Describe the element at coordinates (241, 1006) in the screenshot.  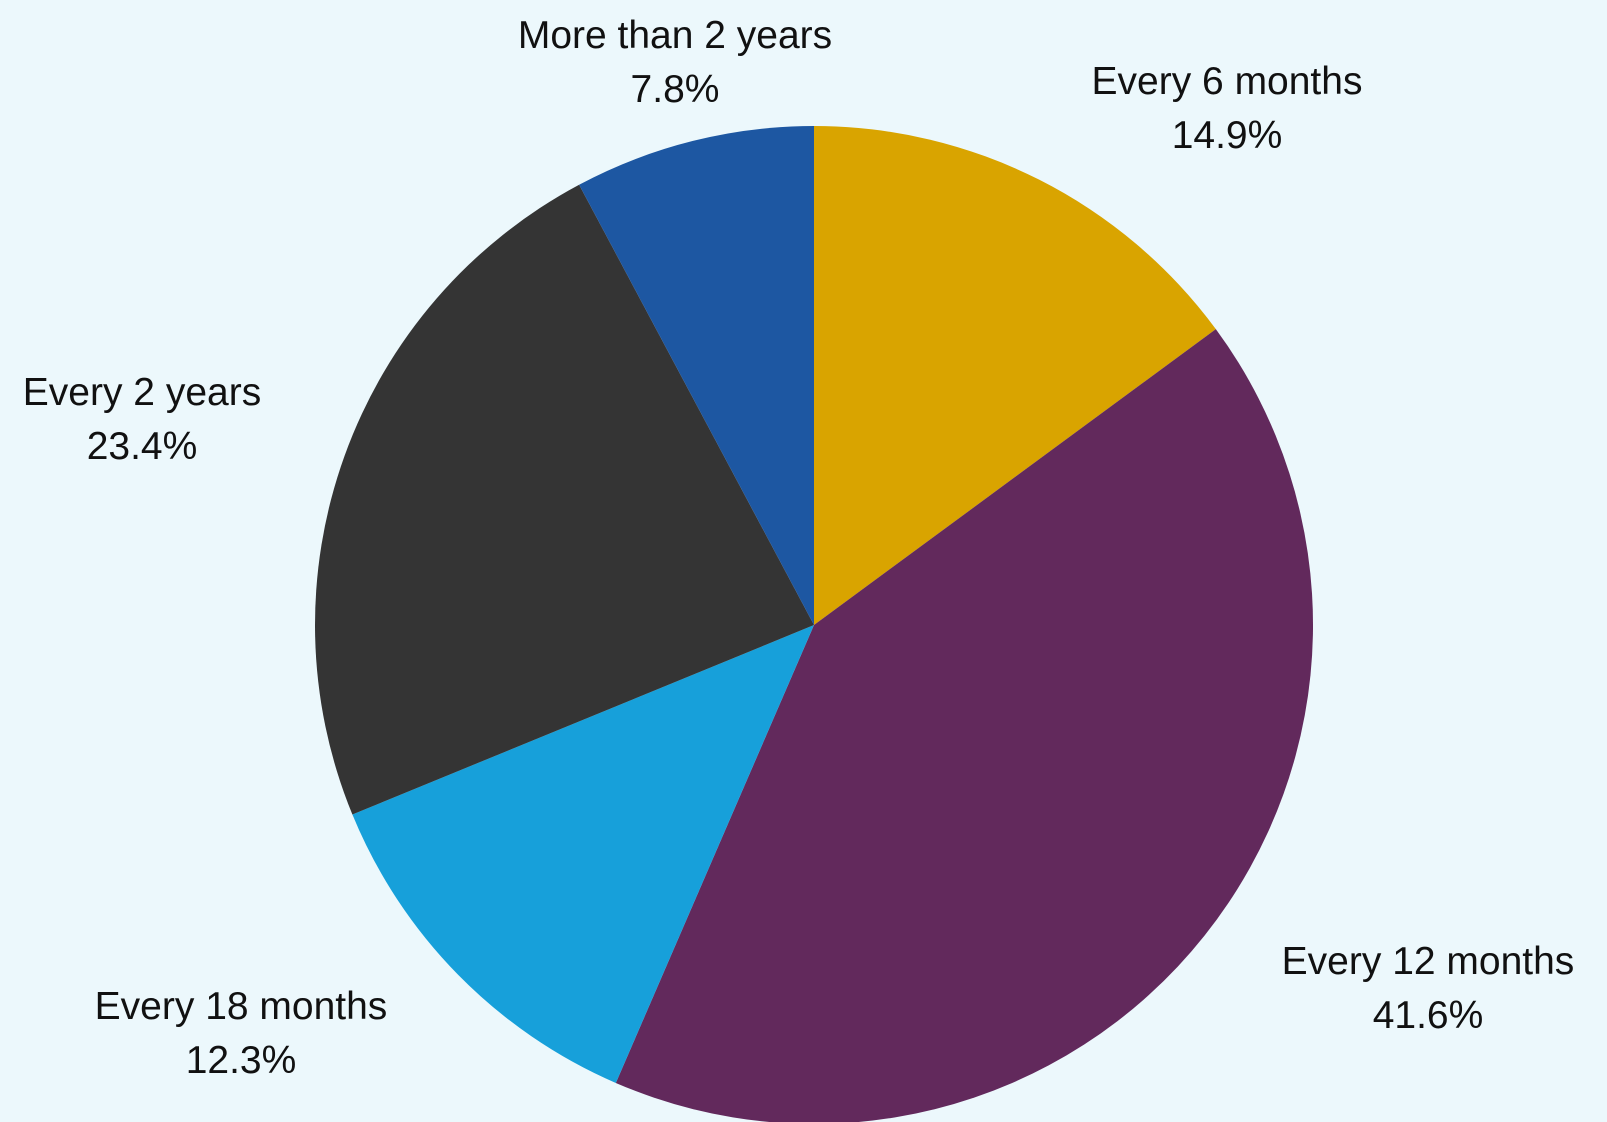
I see `slice-category-label-every-18-months: Every 18 months` at that location.